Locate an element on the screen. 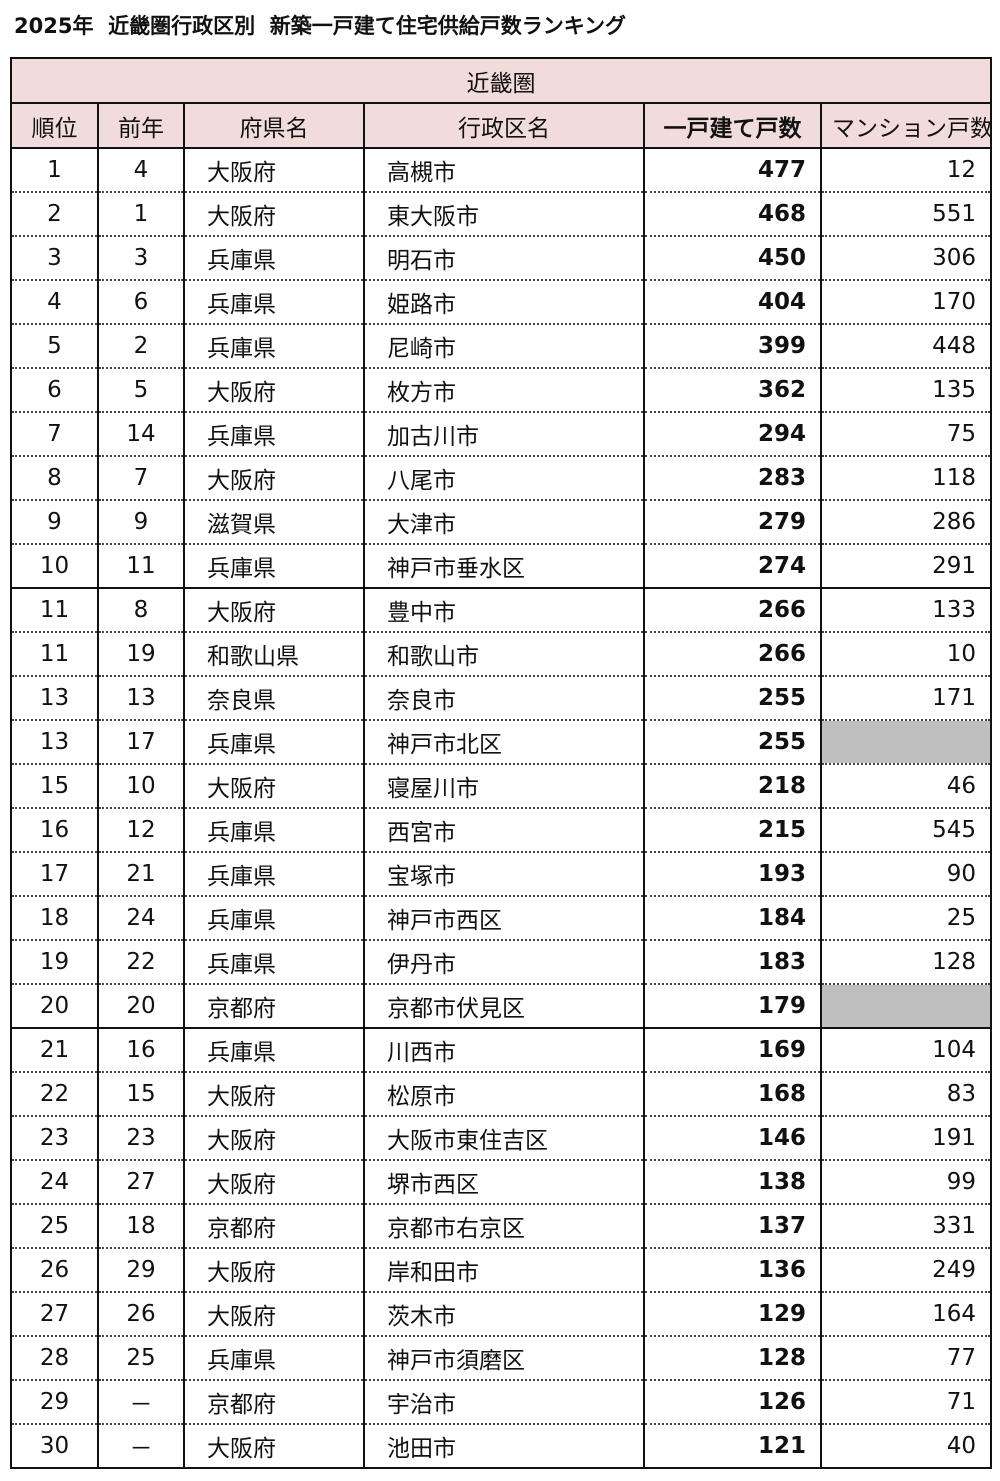 Image resolution: width=1000 pixels, height=1481 pixels. rank-cell: 26 is located at coordinates (54, 1270).